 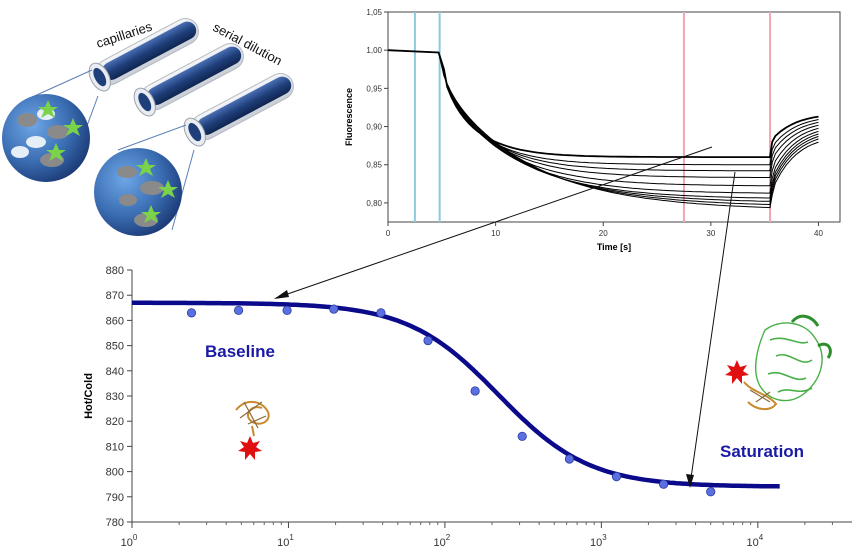 I want to click on x-tick-label: 10, so click(x=495, y=233).